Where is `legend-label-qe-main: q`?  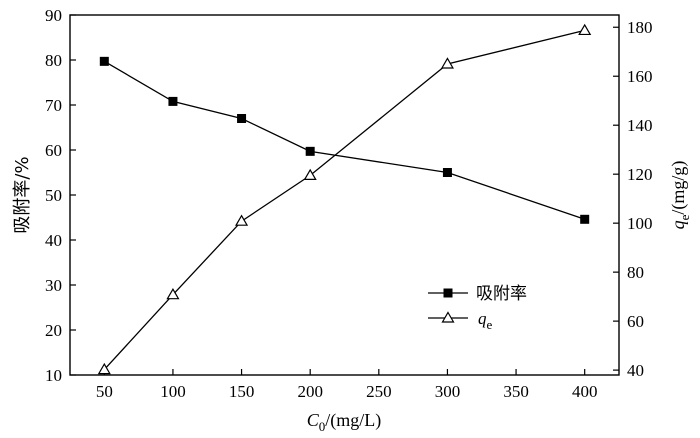
legend-label-qe-main: q is located at coordinates (482, 318).